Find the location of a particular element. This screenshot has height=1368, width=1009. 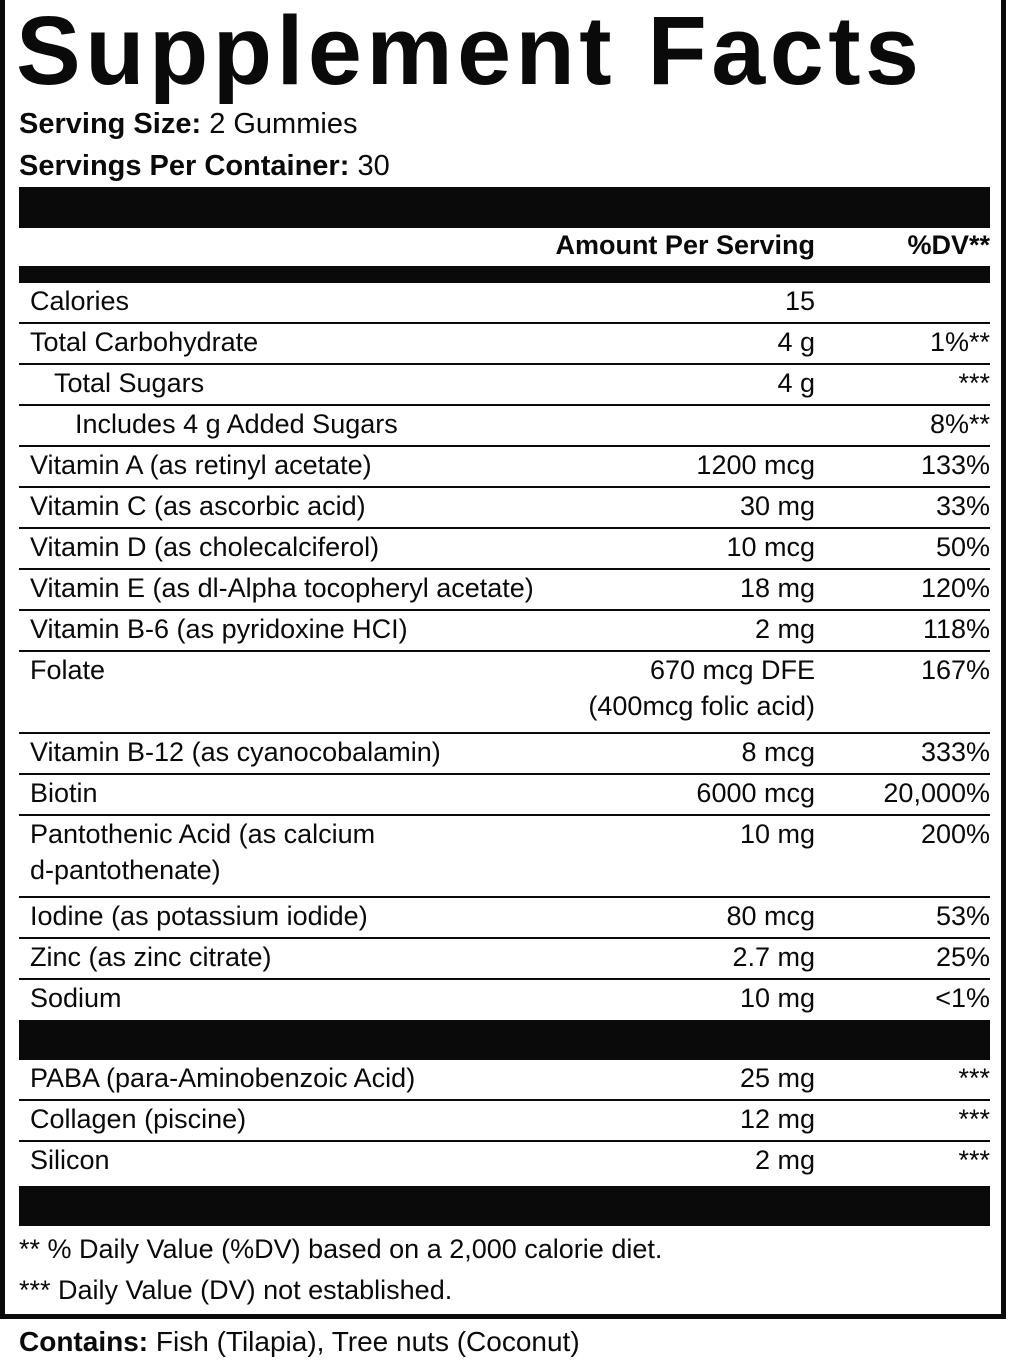

nutrient-dv: 25% is located at coordinates (962, 957).